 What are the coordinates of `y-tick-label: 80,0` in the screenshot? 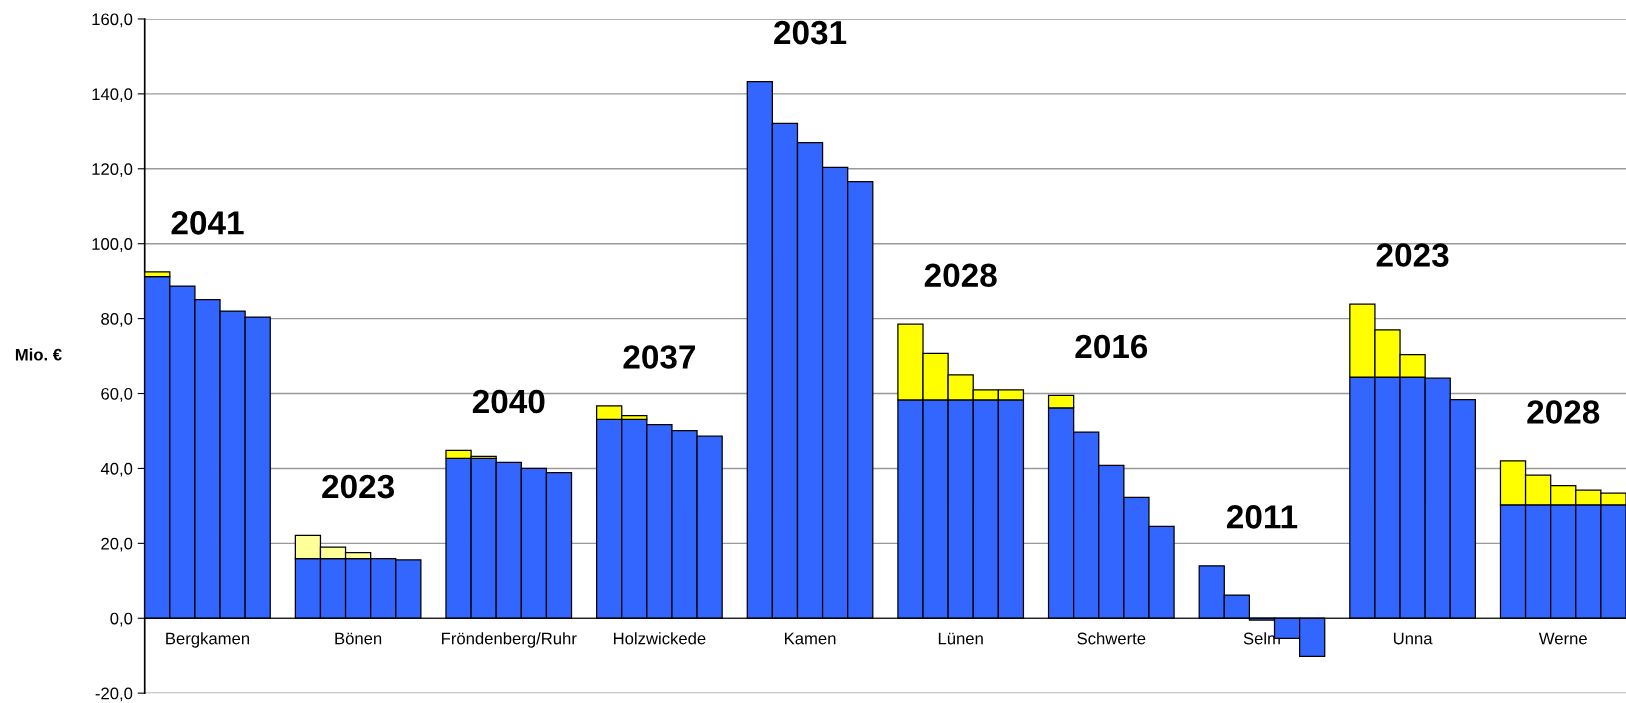 It's located at (117, 320).